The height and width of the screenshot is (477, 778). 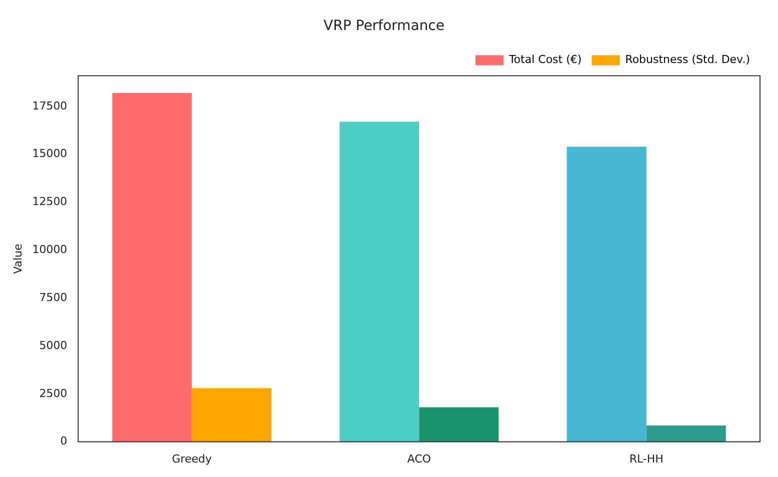 What do you see at coordinates (53, 393) in the screenshot?
I see `y-tick-label: 2500` at bounding box center [53, 393].